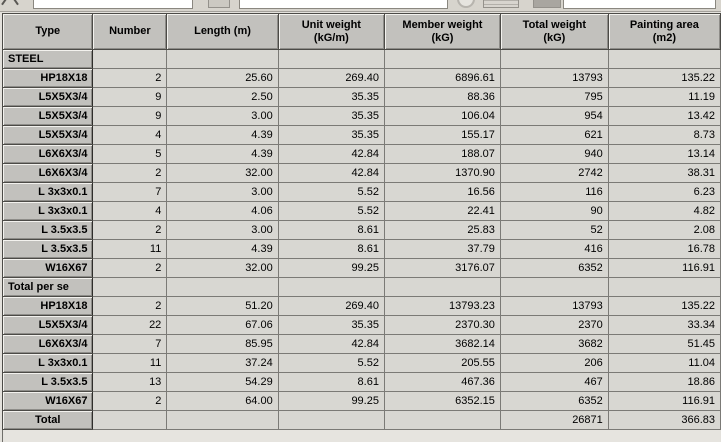  What do you see at coordinates (442, 192) in the screenshot?
I see `data-cell: 16.56` at bounding box center [442, 192].